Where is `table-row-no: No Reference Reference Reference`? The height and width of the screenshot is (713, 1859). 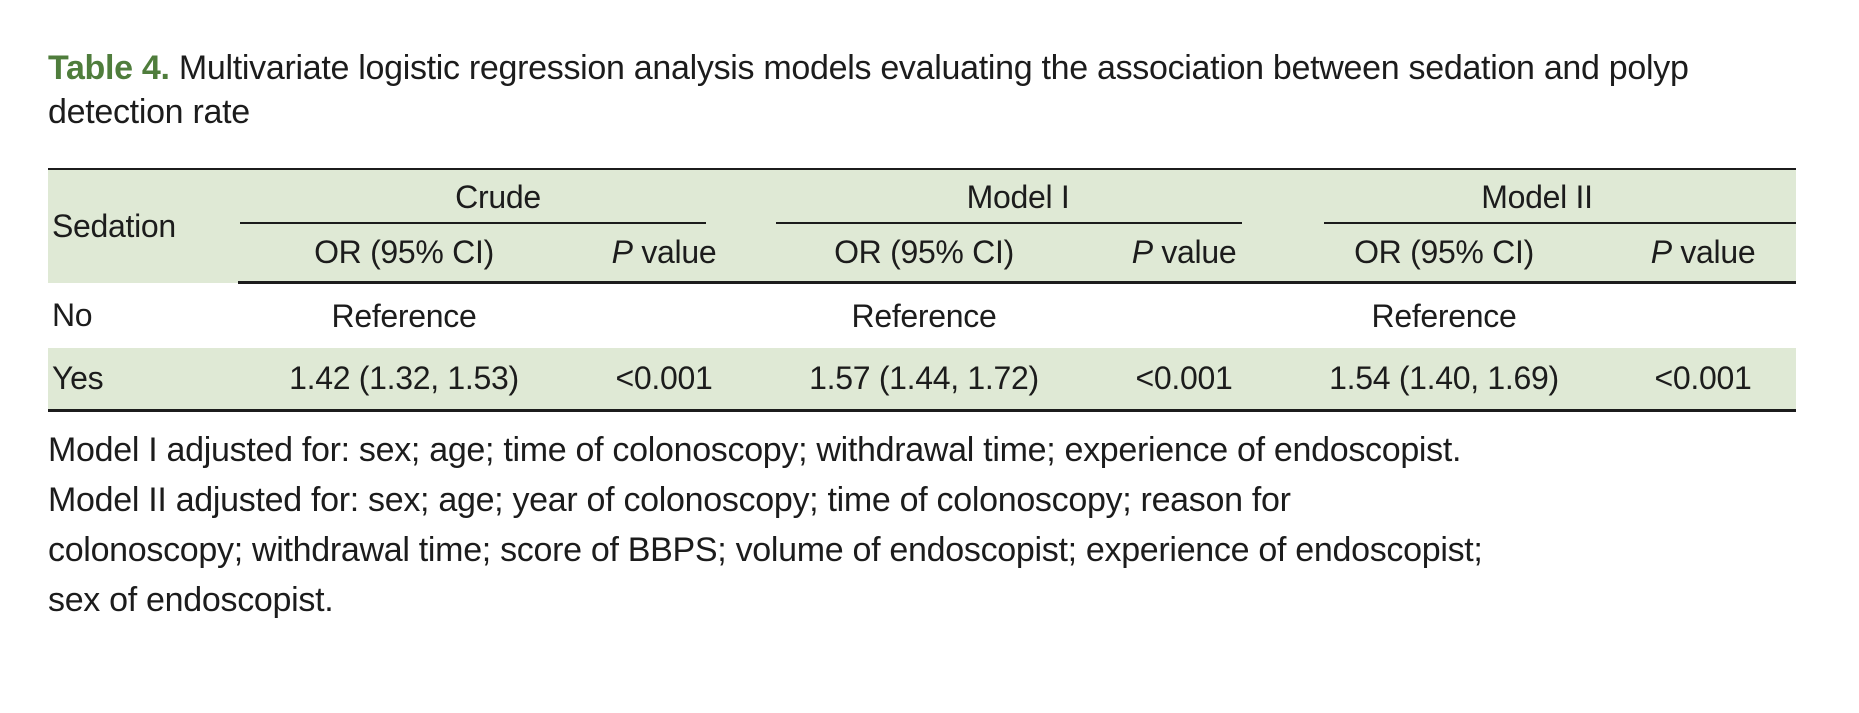 table-row-no: No Reference Reference Reference is located at coordinates (922, 315).